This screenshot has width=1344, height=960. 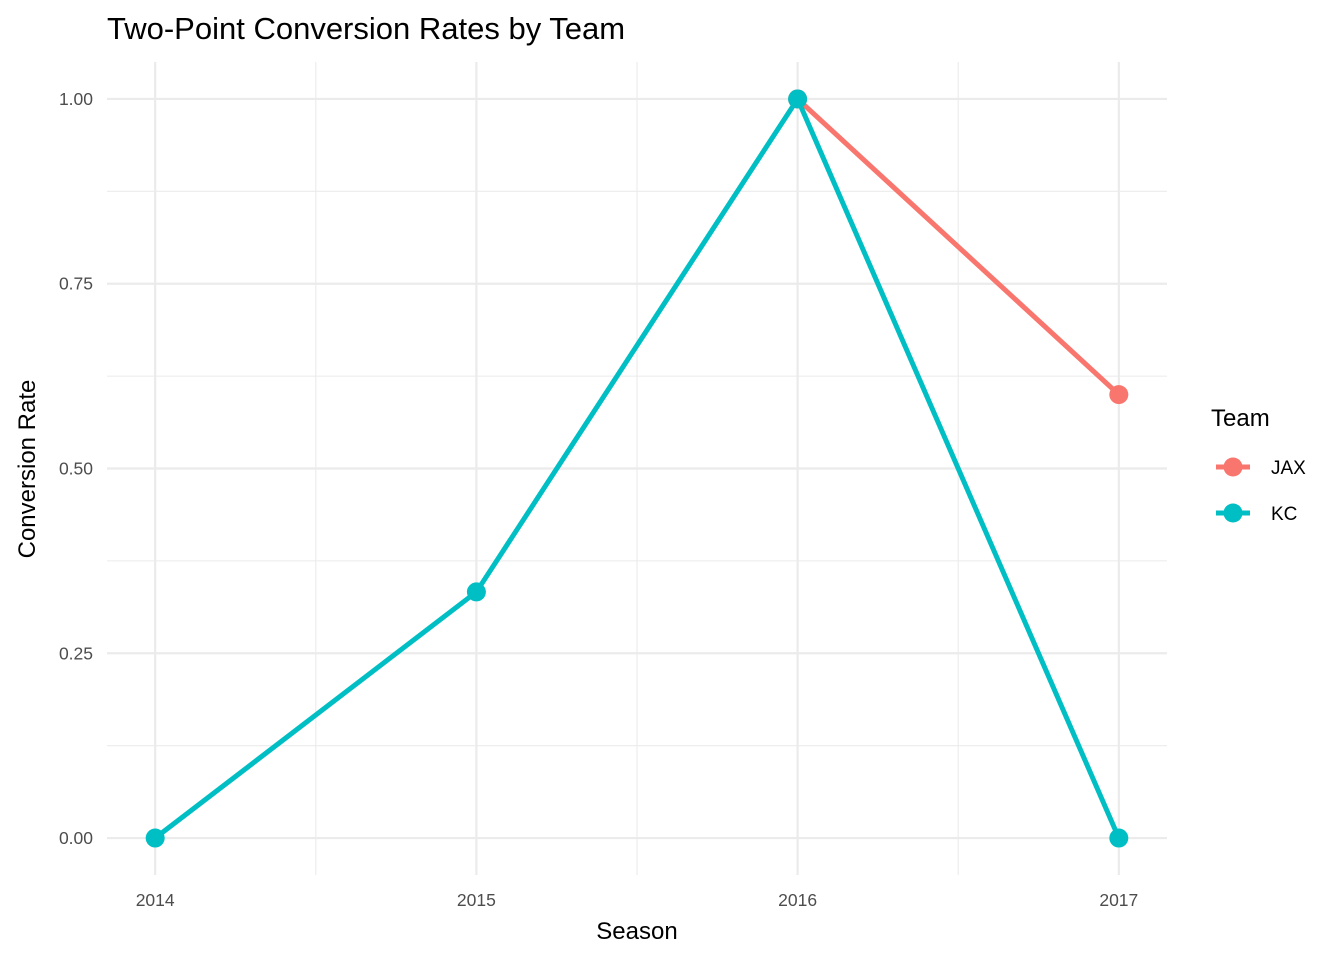 What do you see at coordinates (1288, 468) in the screenshot?
I see `legend-label-jax: JAX` at bounding box center [1288, 468].